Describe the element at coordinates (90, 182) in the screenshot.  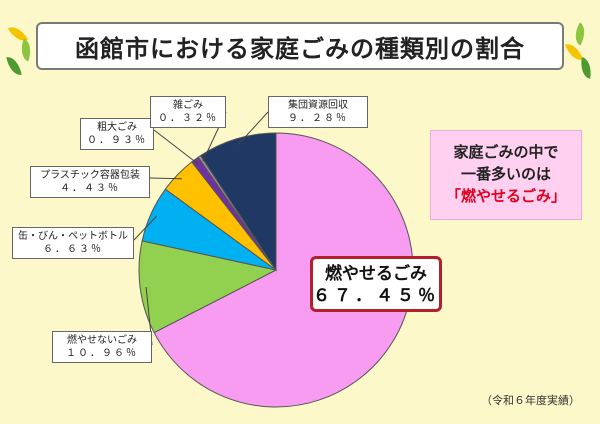
I see `slice-label-plastic: プラスチック容器包装 ４．４３％` at that location.